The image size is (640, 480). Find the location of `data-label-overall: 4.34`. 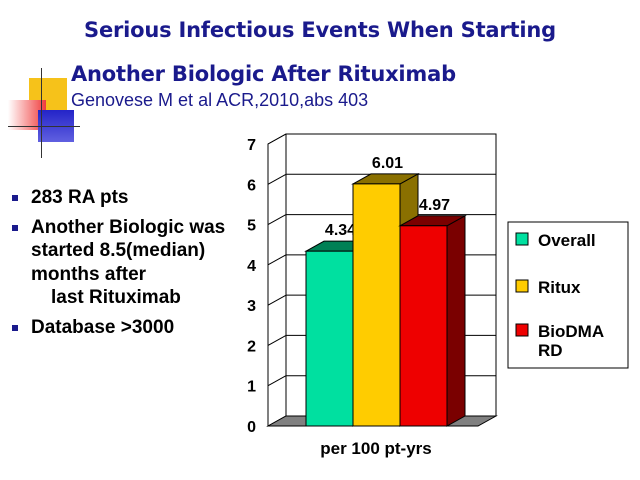

data-label-overall: 4.34 is located at coordinates (340, 230).